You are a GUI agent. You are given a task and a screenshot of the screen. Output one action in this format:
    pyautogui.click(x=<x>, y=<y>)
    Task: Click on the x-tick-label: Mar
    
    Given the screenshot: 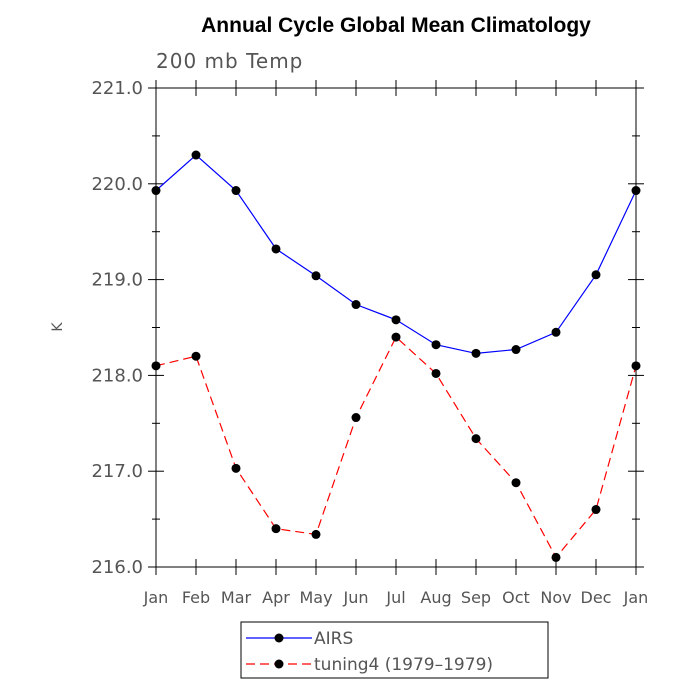 What is the action you would take?
    pyautogui.click(x=236, y=597)
    